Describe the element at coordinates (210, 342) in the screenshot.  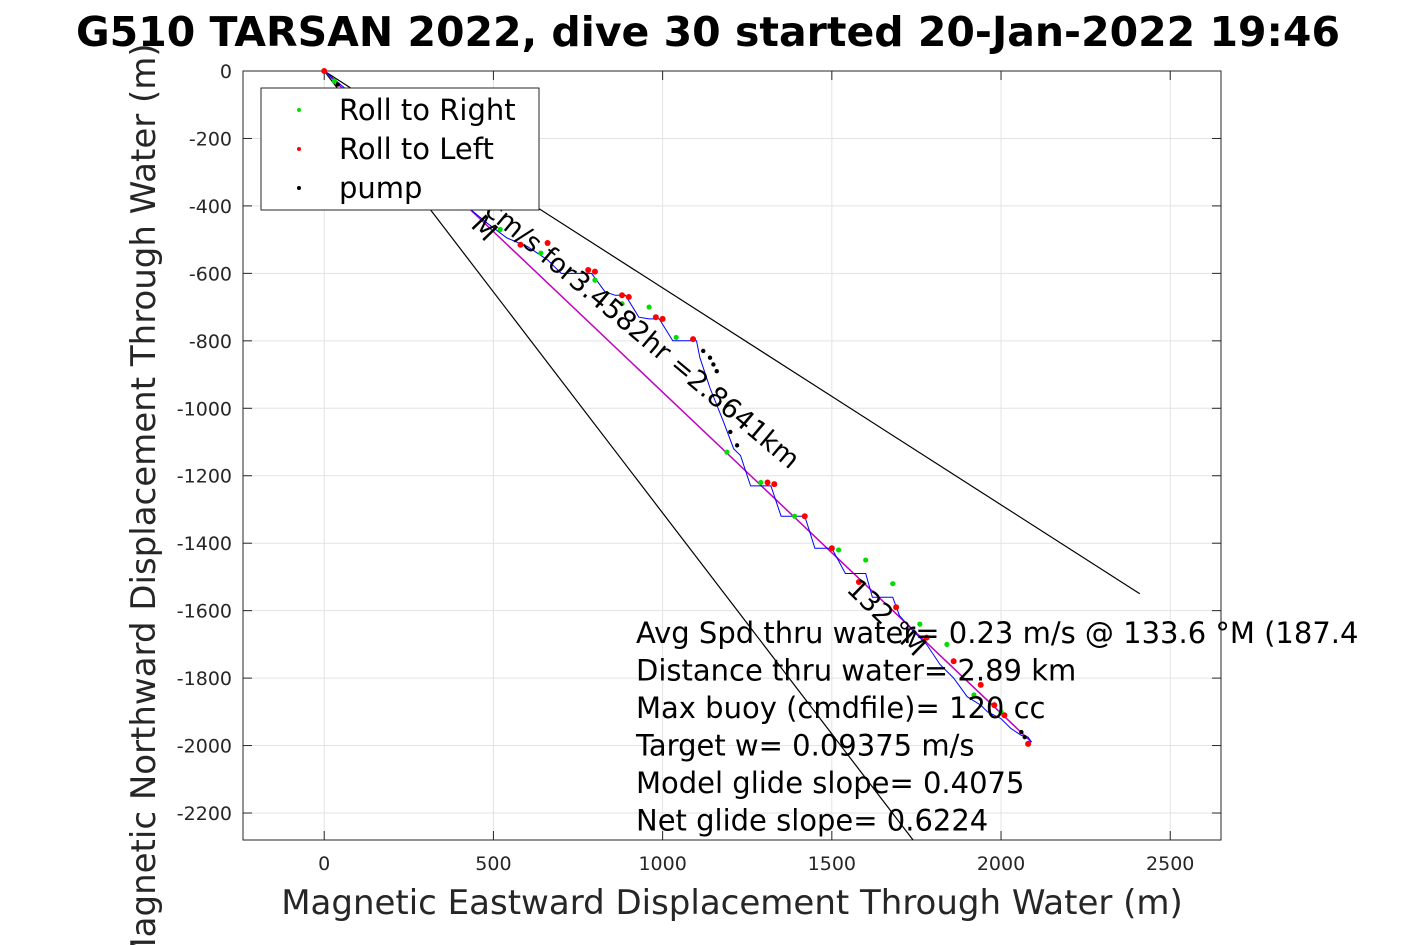
I see `y-tick-label: -800` at that location.